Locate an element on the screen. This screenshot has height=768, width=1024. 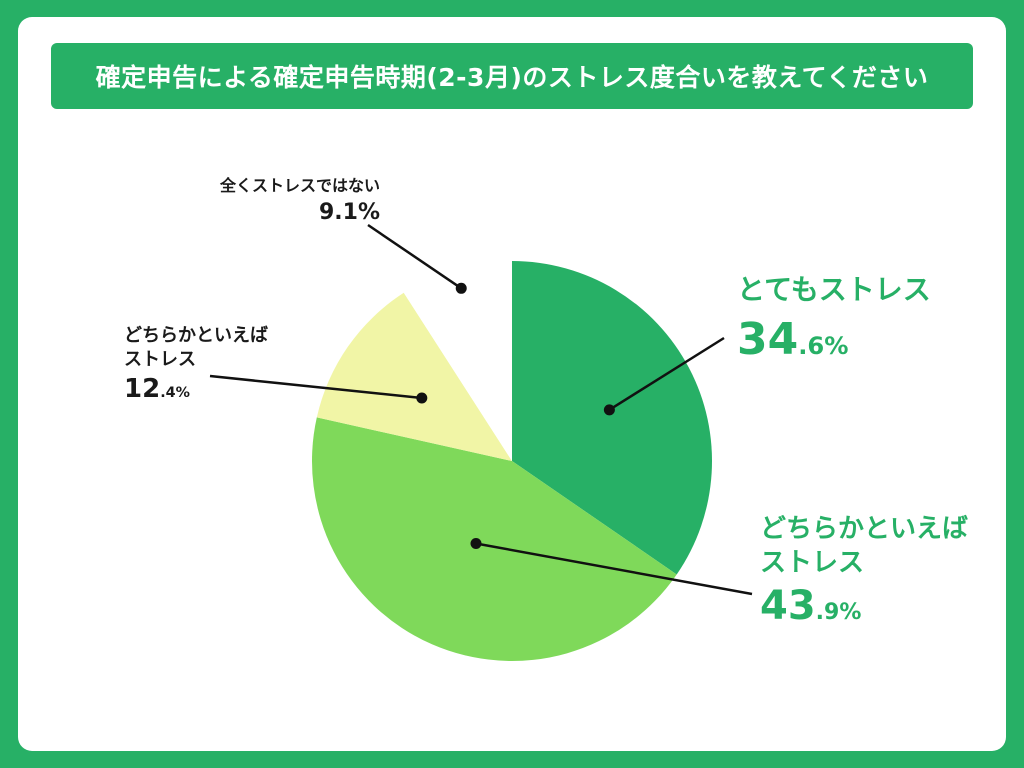
title-banner: 確定申告による確定申告時期(2-3月)のストレス度合いを教えてください is located at coordinates (512, 76).